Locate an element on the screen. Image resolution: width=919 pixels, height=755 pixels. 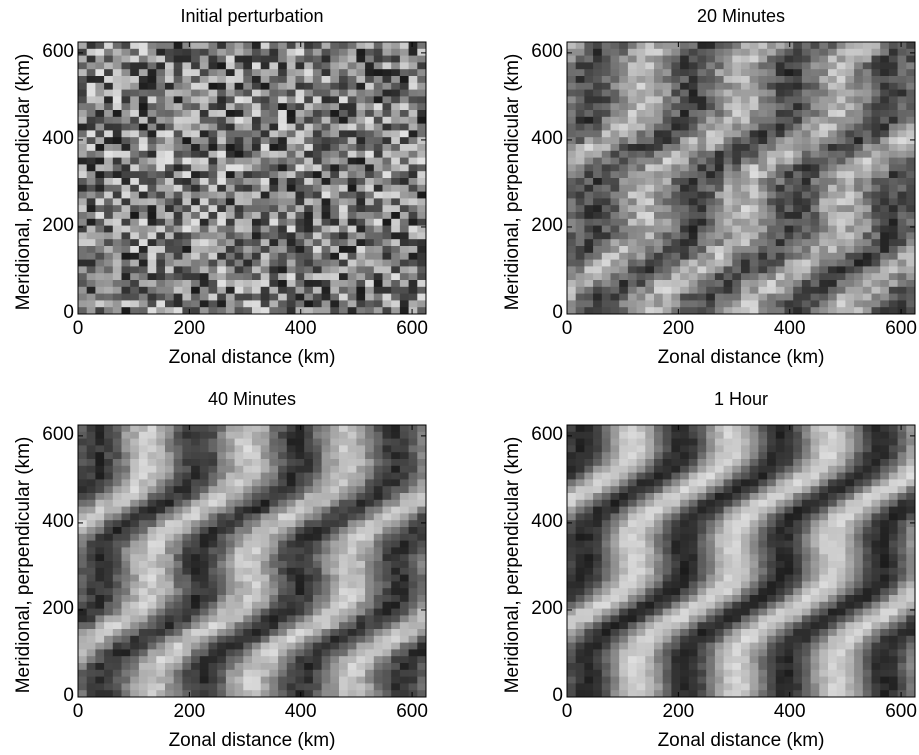
panel-title: 40 Minutes is located at coordinates (252, 399).